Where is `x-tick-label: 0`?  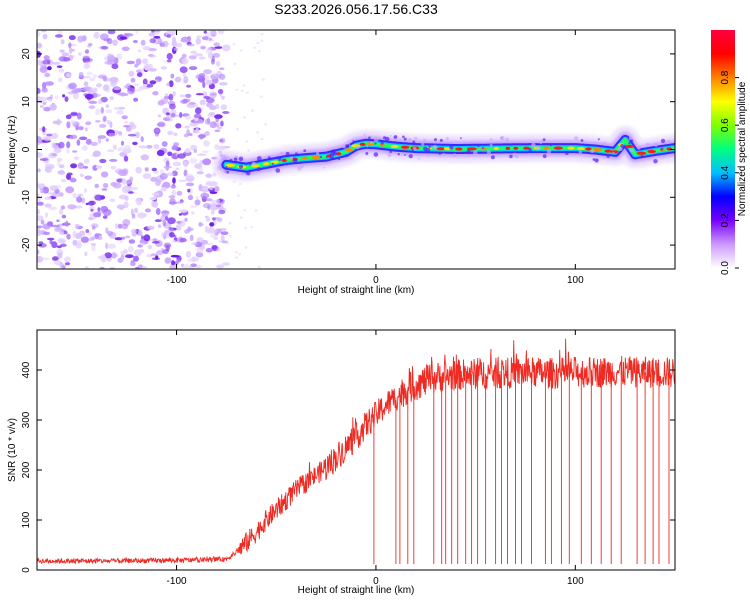 x-tick-label: 0 is located at coordinates (376, 280).